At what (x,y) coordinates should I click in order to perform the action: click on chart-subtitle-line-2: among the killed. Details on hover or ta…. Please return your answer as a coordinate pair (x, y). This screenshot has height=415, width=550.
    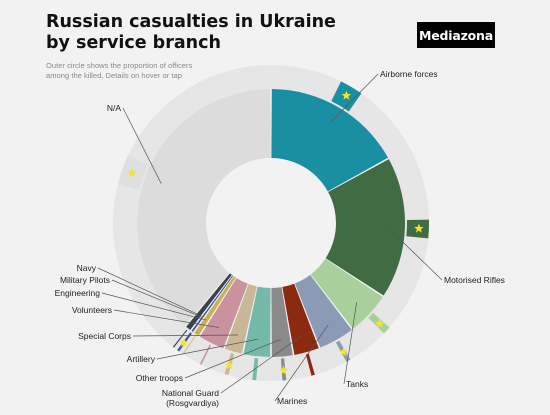
    Looking at the image, I should click on (114, 75).